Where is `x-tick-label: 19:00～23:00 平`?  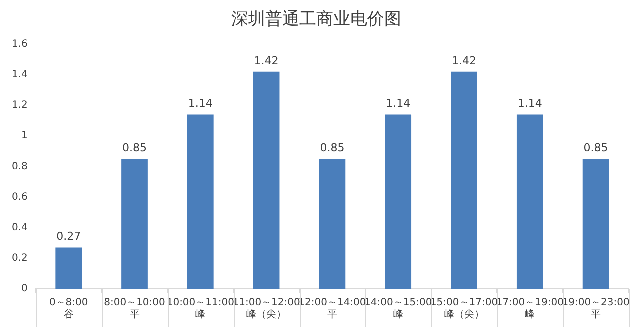
x-tick-label: 19:00～23:00 平 is located at coordinates (596, 309).